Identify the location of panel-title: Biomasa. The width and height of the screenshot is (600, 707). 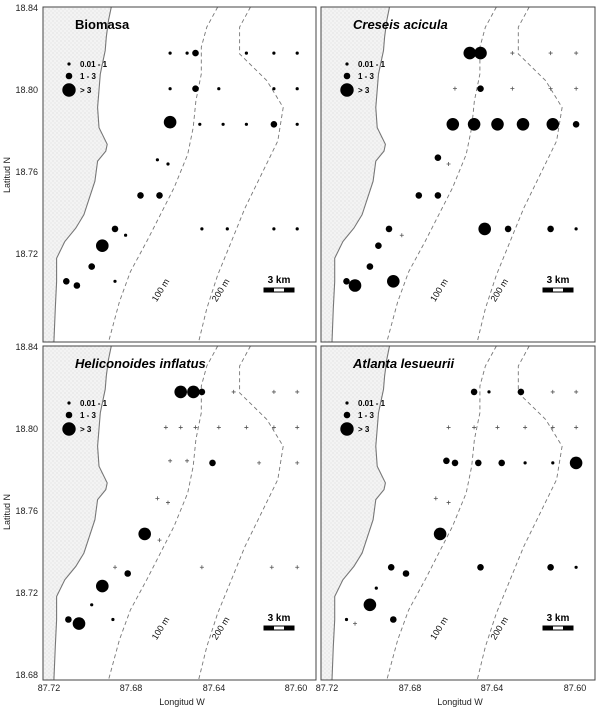
(102, 24).